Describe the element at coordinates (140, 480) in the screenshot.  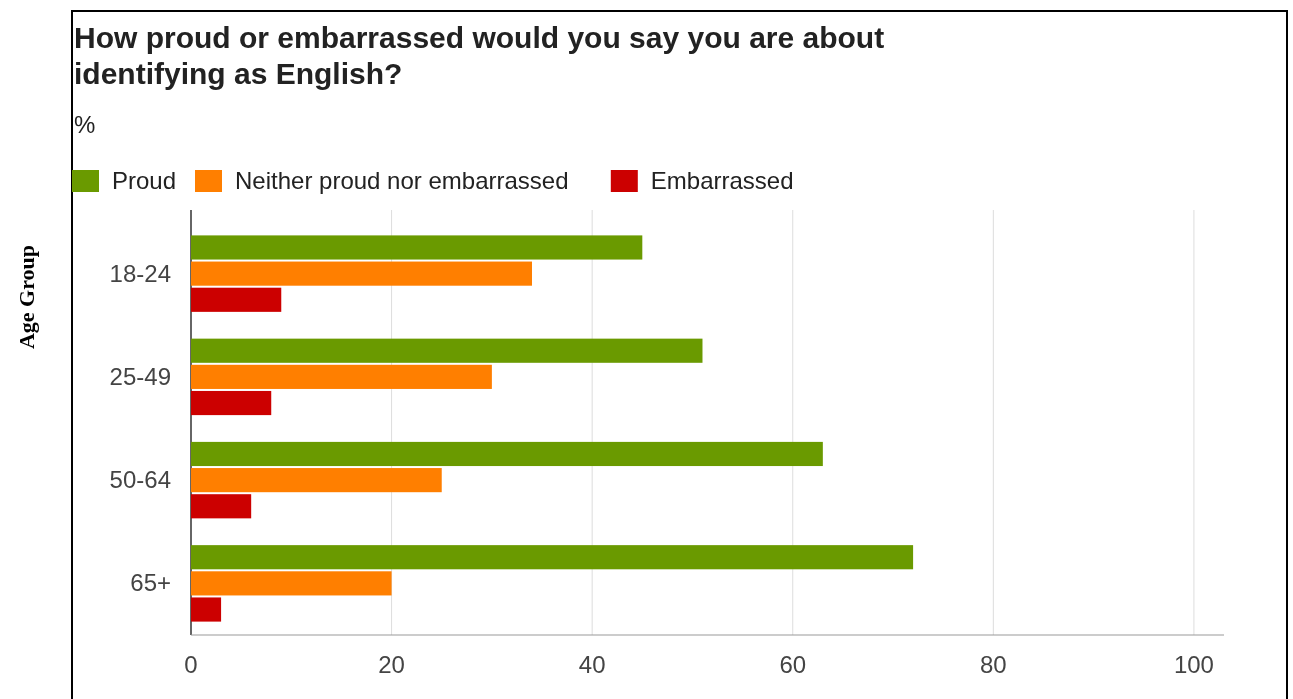
I see `y-tick-label: 50-64` at that location.